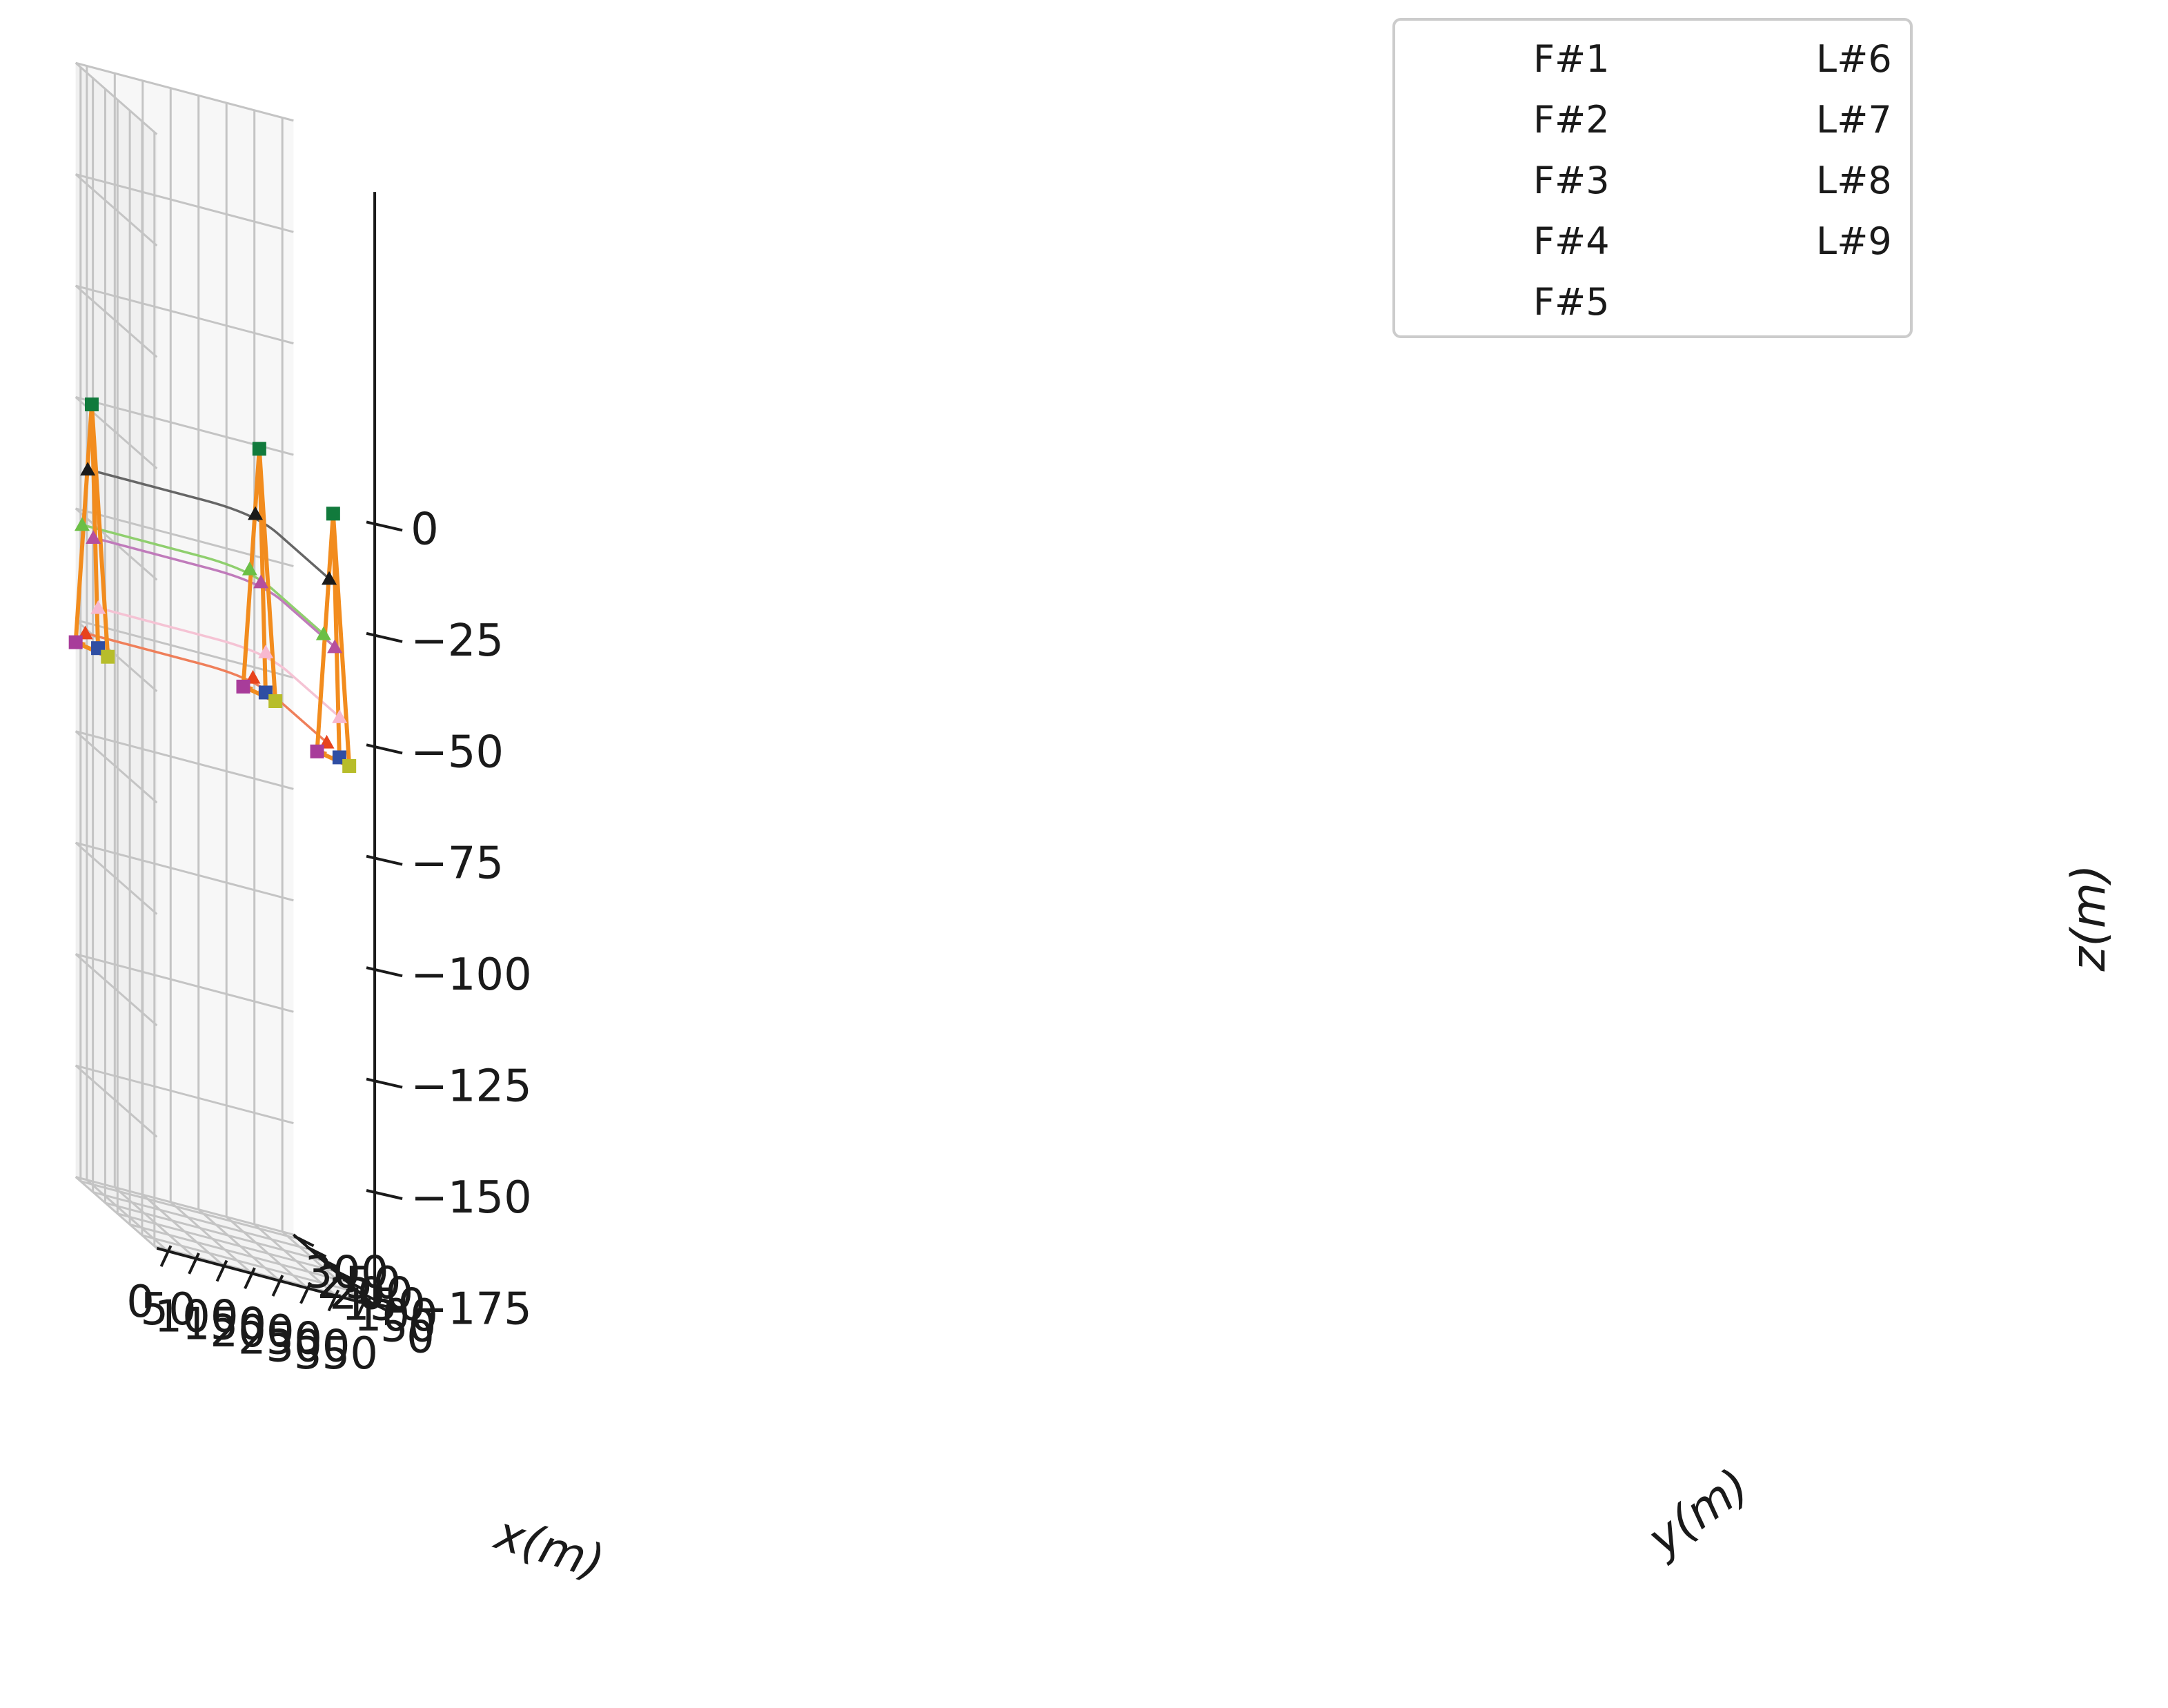  Describe the element at coordinates (224, 1324) in the screenshot. I see `x-tick-label: 150` at that location.